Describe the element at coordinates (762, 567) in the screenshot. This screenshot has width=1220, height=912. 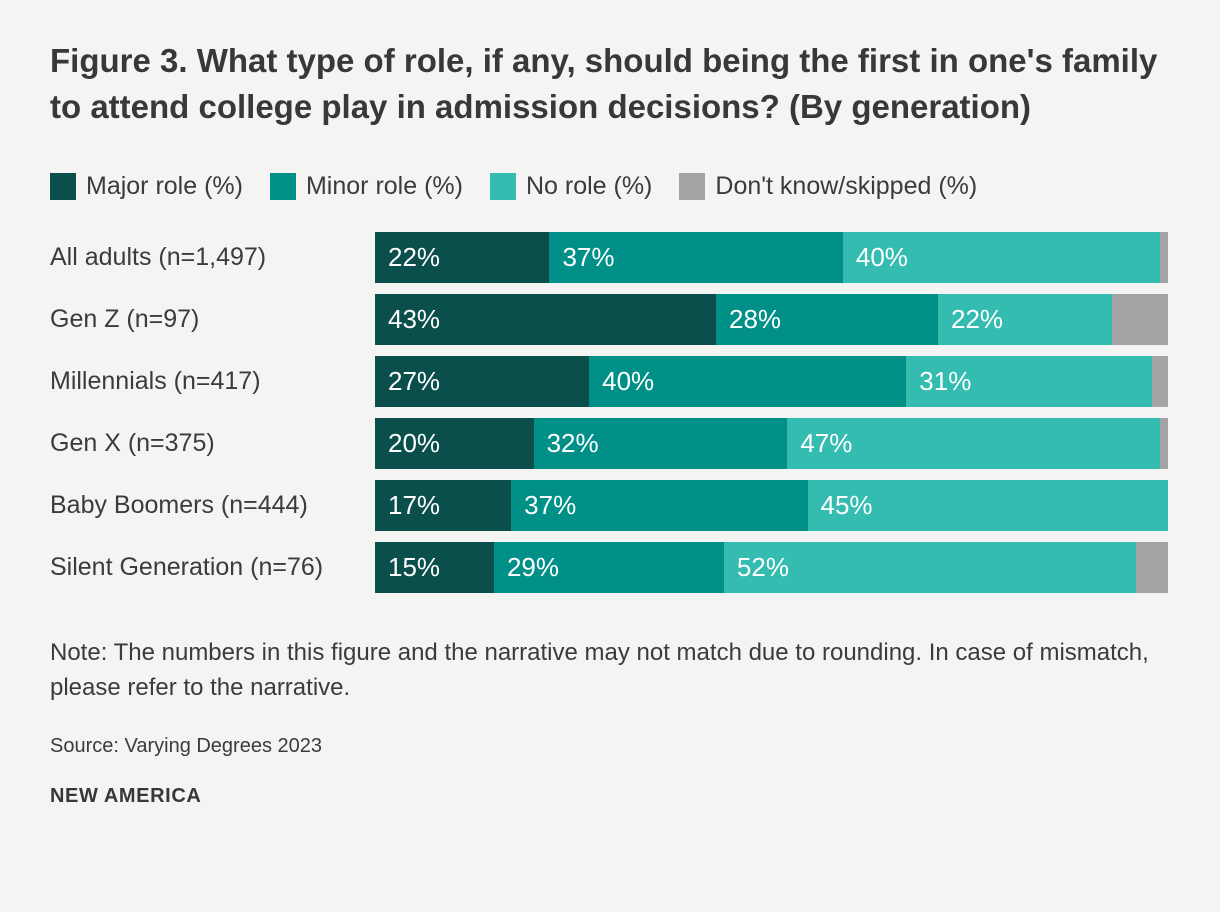
I see `segment-value-label: 52%` at that location.